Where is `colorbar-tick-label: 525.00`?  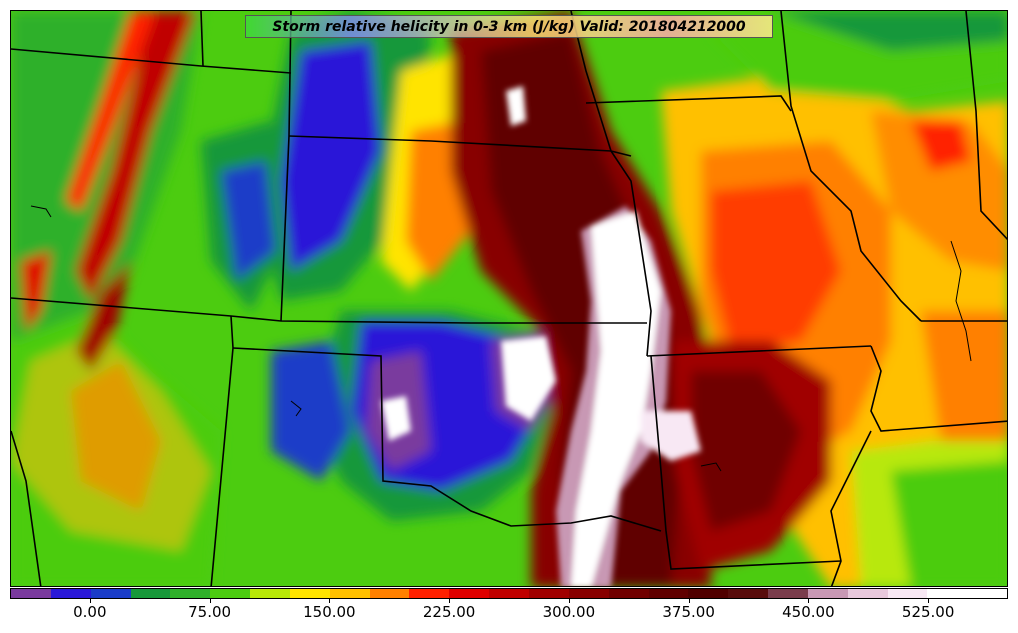 colorbar-tick-label: 525.00 is located at coordinates (928, 612).